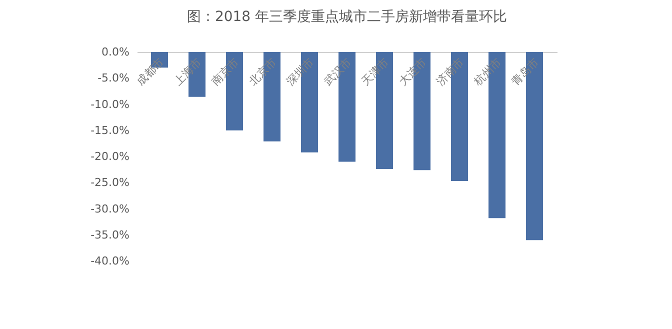 The image size is (672, 329). I want to click on y-tick-label: -30.0%, so click(110, 209).